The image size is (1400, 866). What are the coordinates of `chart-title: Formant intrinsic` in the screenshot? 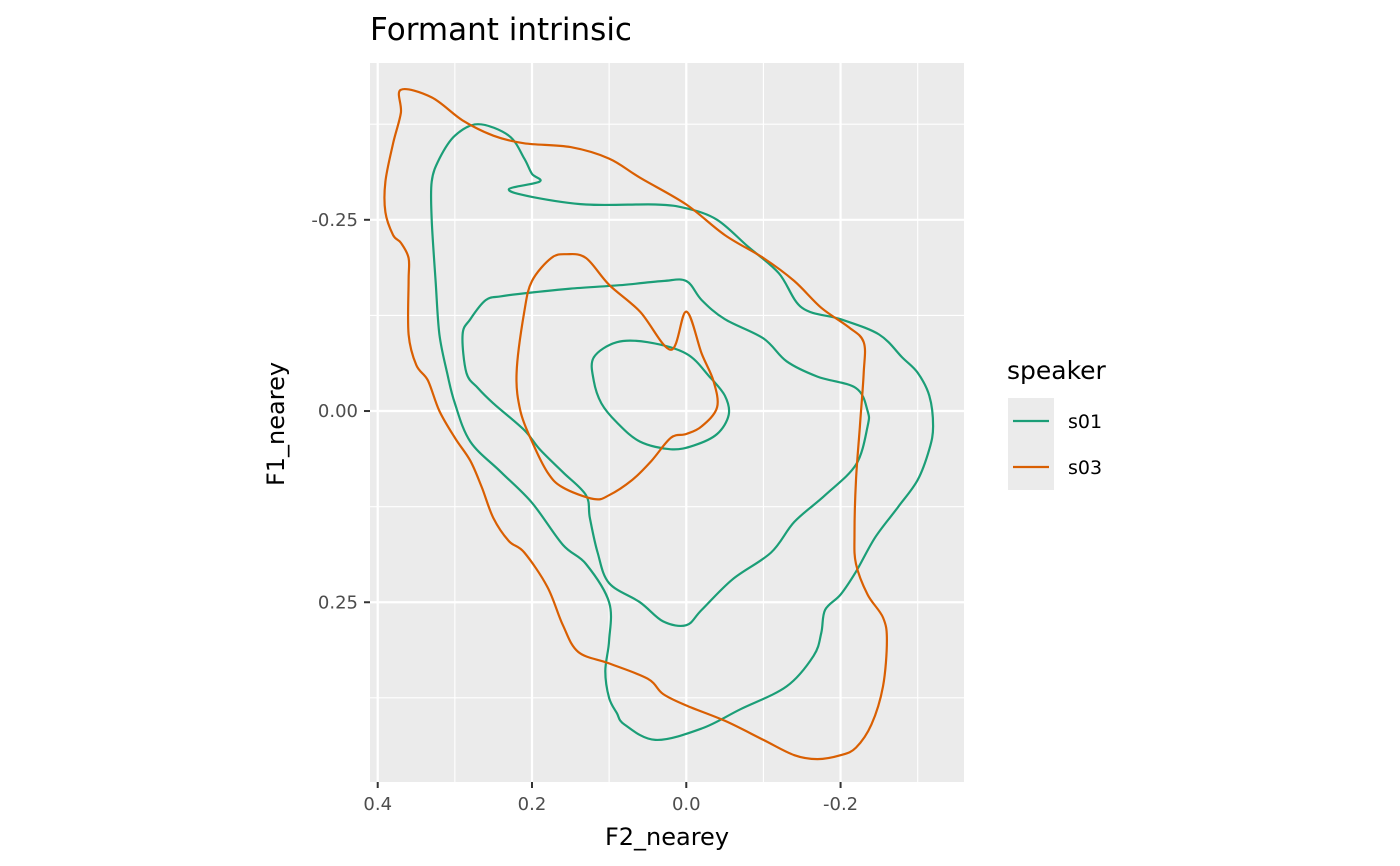 It's located at (501, 30).